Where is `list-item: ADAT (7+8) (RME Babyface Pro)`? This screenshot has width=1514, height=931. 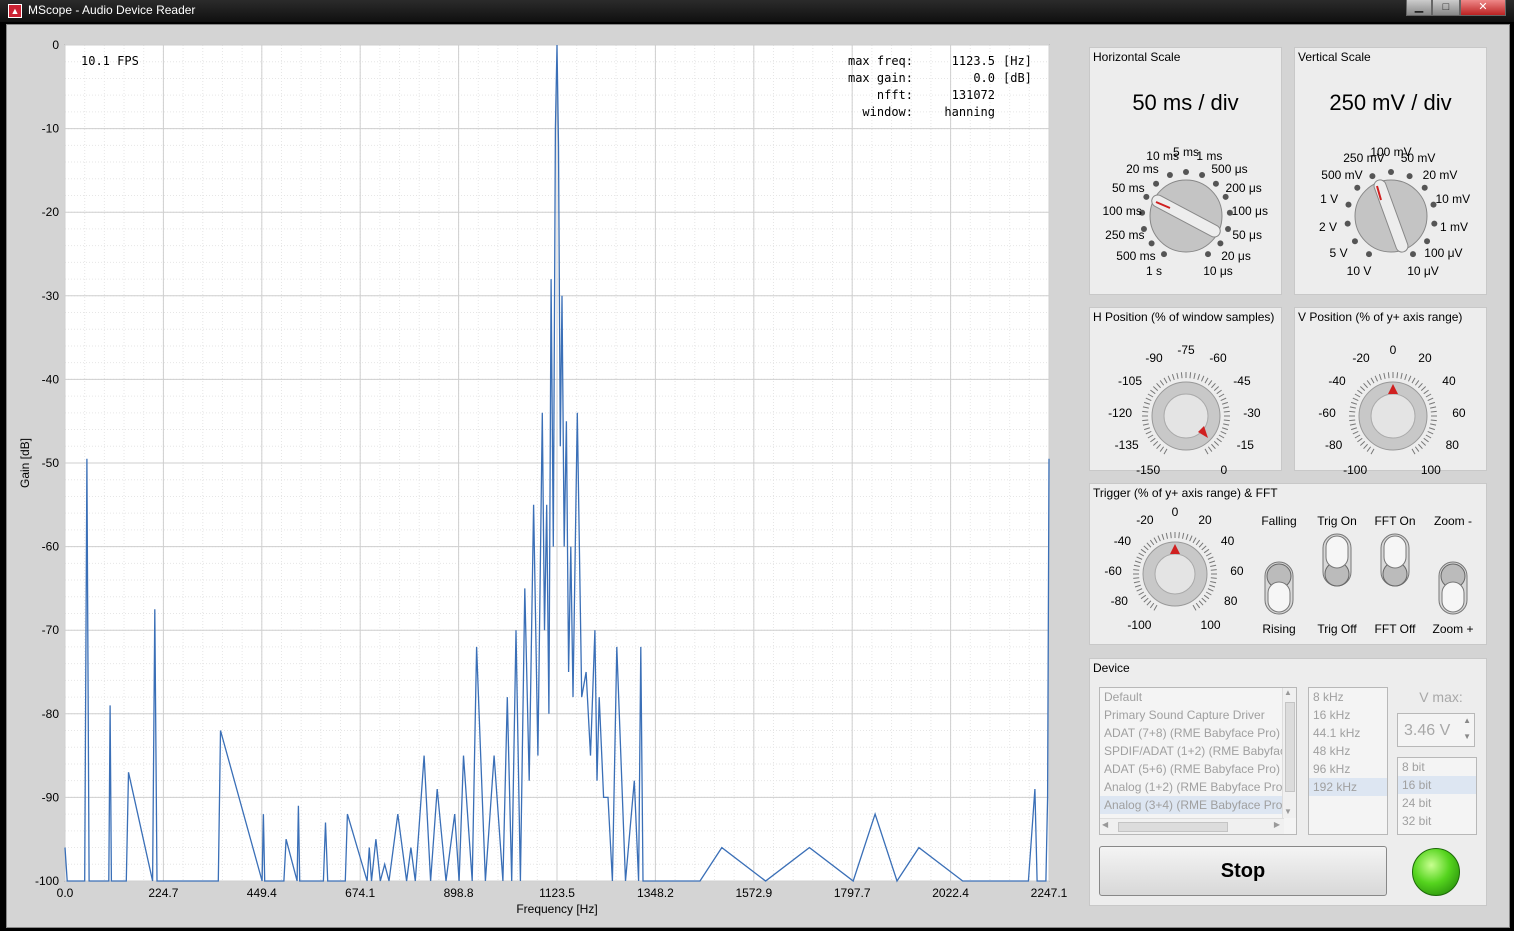
list-item: ADAT (7+8) (RME Babyface Pro) is located at coordinates (1192, 733).